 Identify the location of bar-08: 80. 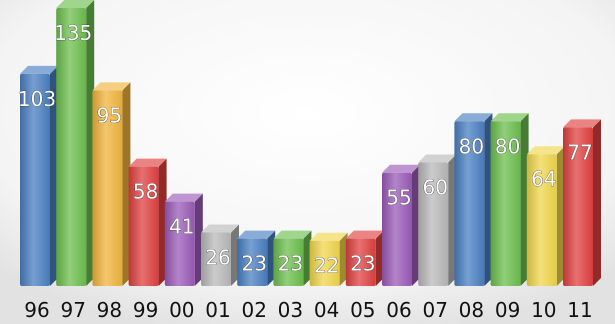
(473, 199).